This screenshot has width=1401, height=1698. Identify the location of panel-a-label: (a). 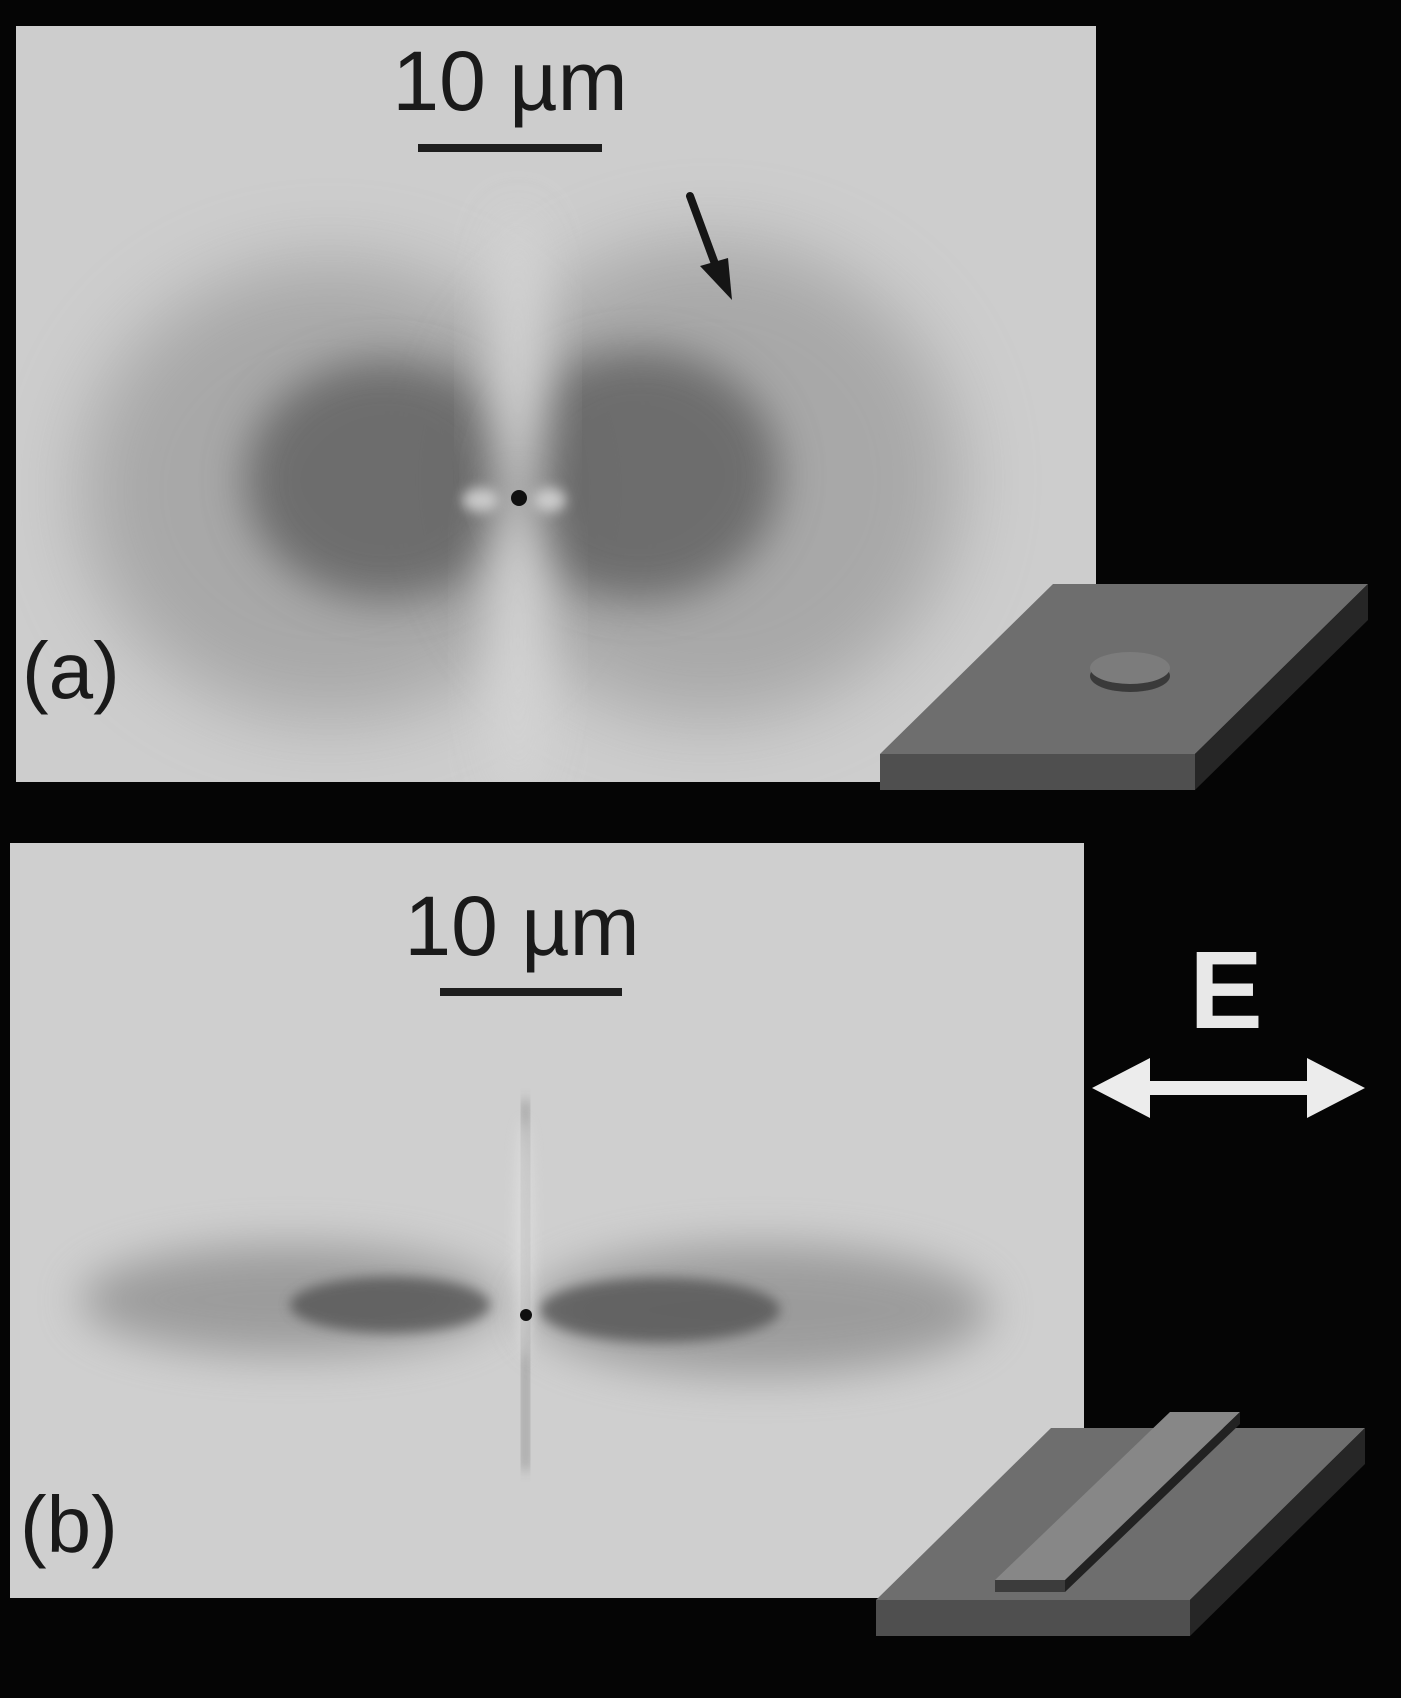
(71, 670).